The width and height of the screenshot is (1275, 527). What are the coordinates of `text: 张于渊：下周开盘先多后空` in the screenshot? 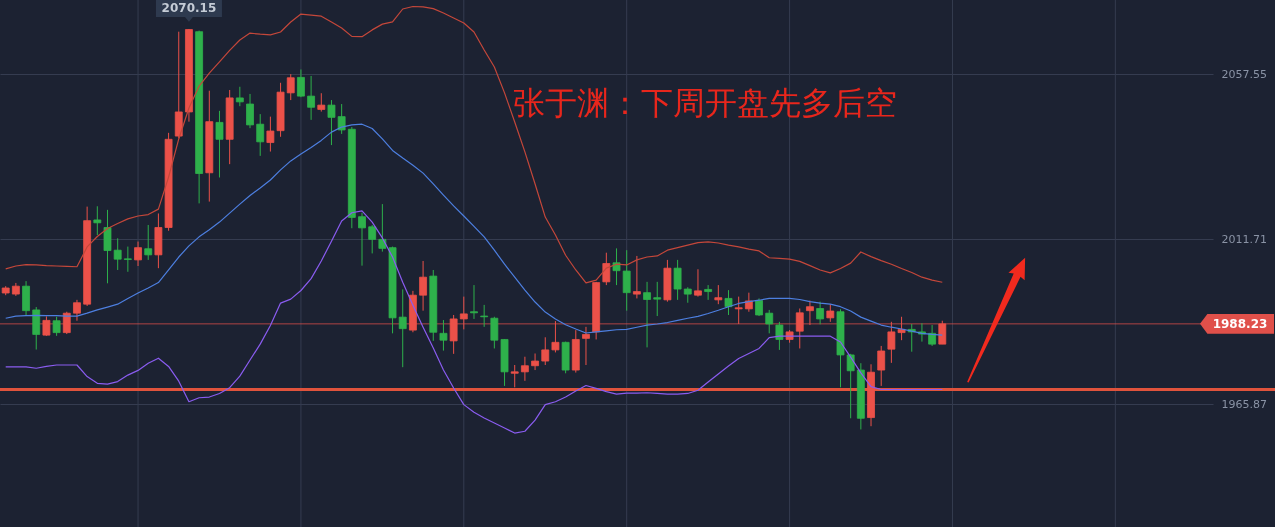 It's located at (705, 103).